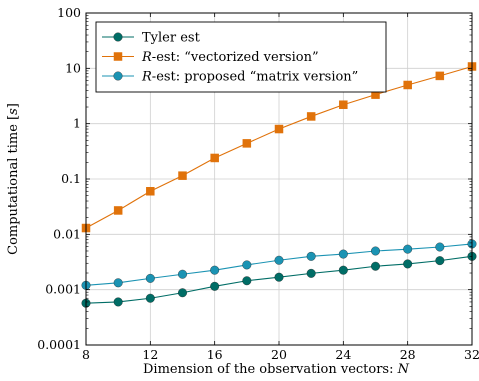 This screenshot has height=381, width=479. What do you see at coordinates (279, 354) in the screenshot?
I see `x-tick-label: 20` at bounding box center [279, 354].